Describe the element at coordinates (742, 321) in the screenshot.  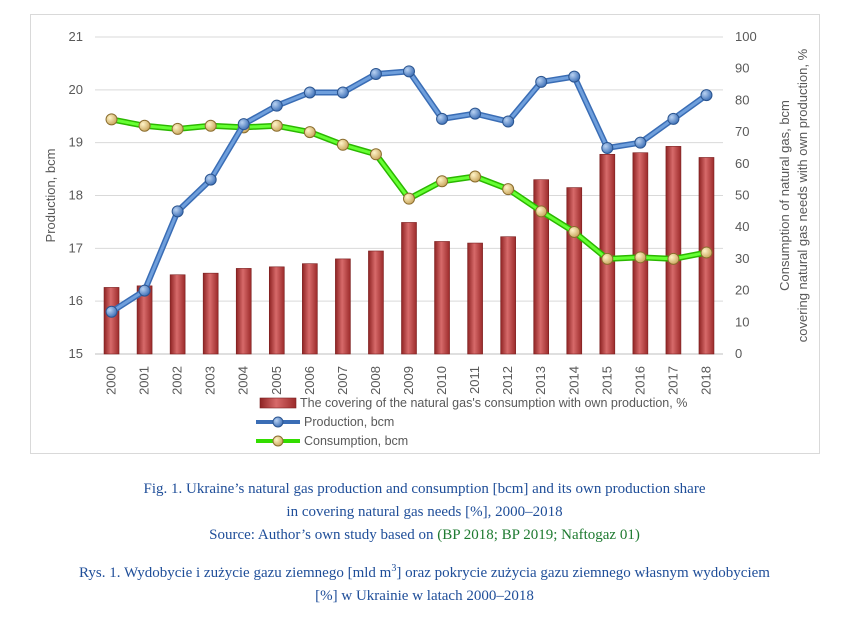
I see `right-tick-label: 10` at that location.